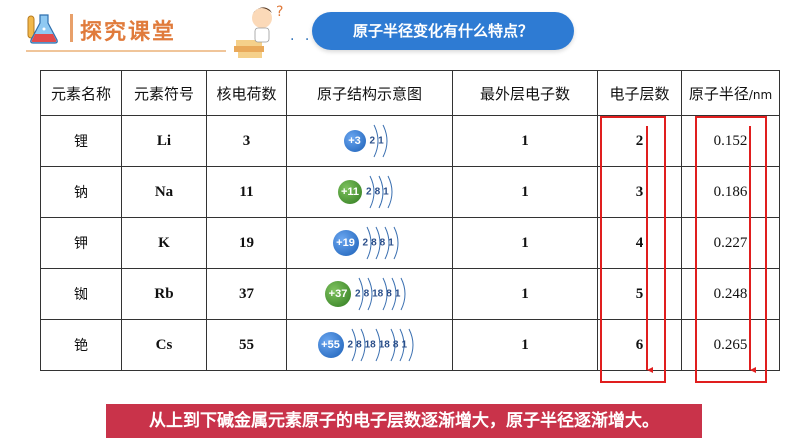 This screenshot has height=447, width=794. I want to click on shell-count: 18, so click(370, 345).